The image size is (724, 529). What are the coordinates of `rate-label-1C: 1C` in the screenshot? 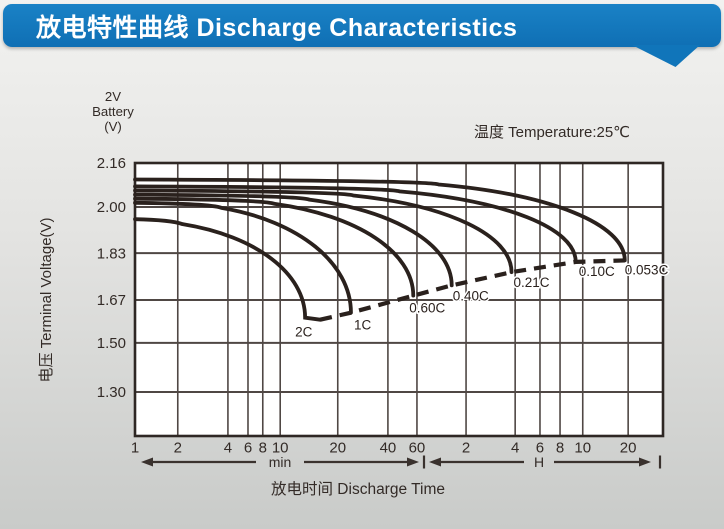 It's located at (363, 325).